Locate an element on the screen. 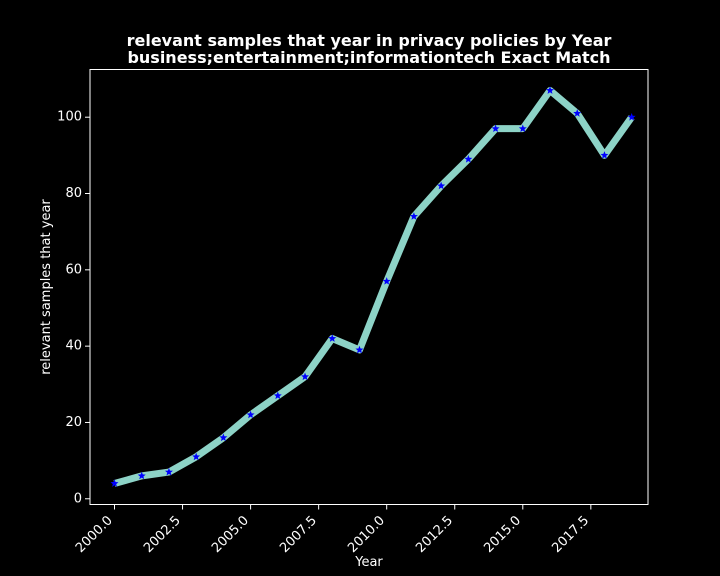  x-tick-label: 2012.5 is located at coordinates (434, 534).